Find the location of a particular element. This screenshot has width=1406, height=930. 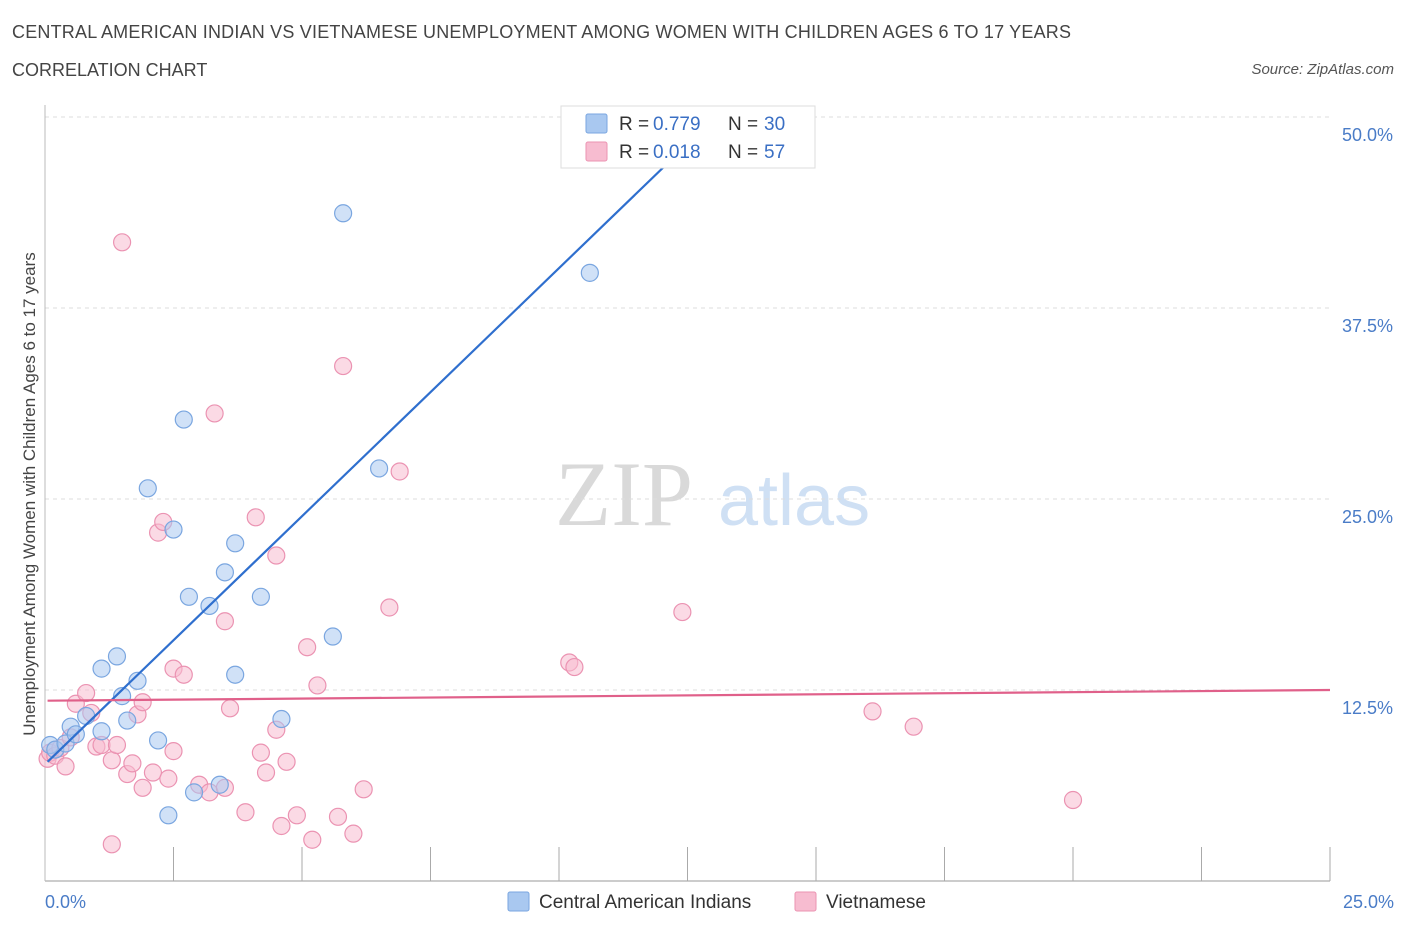

series-legend-swatch-blue is located at coordinates (518, 901).